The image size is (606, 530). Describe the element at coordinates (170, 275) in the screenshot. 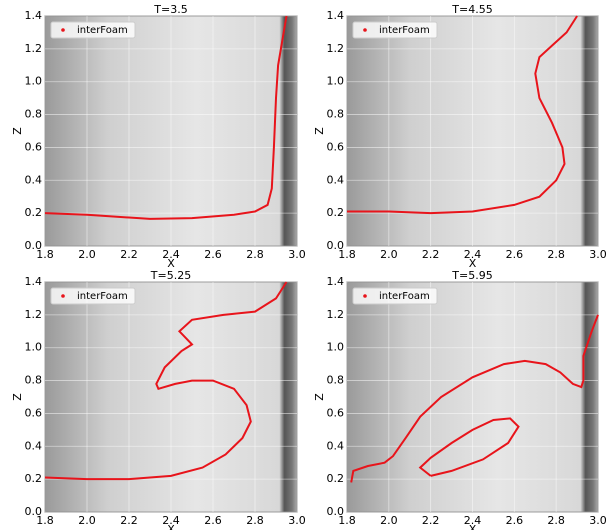

I see `subplot-title: T=5.25` at that location.